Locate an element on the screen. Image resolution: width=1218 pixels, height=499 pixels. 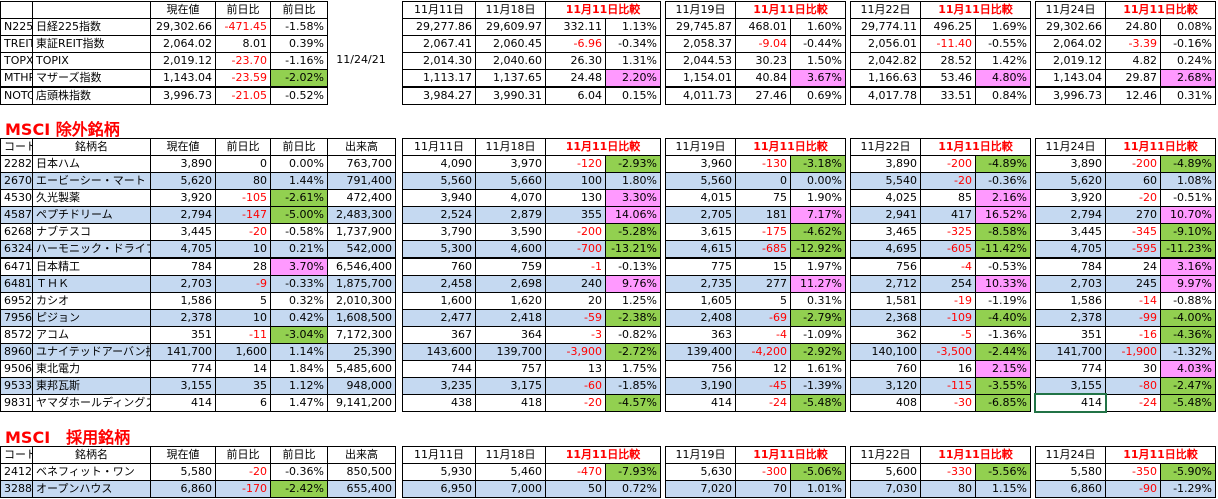
value-cell: 362 is located at coordinates (885, 334).